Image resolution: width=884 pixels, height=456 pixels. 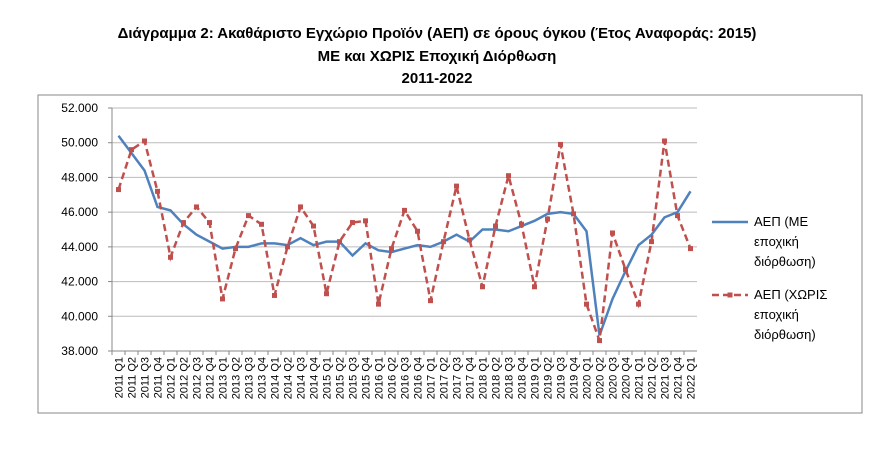 What do you see at coordinates (437, 78) in the screenshot?
I see `chart-period: 2011-2022` at bounding box center [437, 78].